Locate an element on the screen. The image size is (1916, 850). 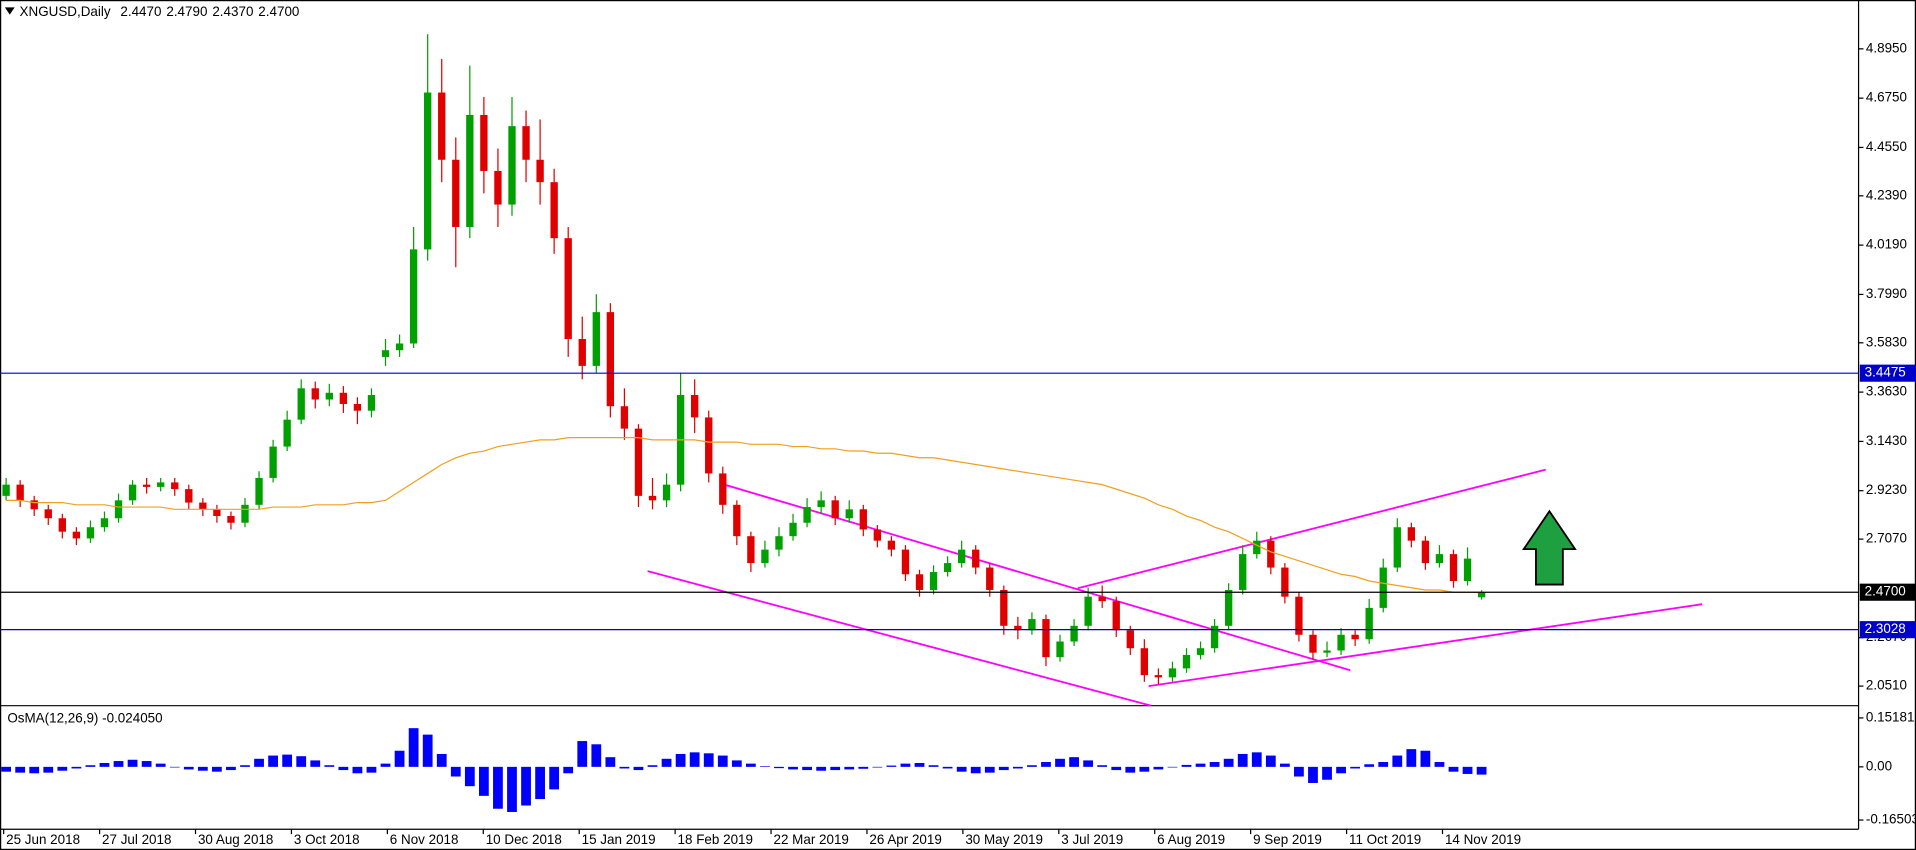
x-tick-label: 30 May 2019 is located at coordinates (1004, 839).